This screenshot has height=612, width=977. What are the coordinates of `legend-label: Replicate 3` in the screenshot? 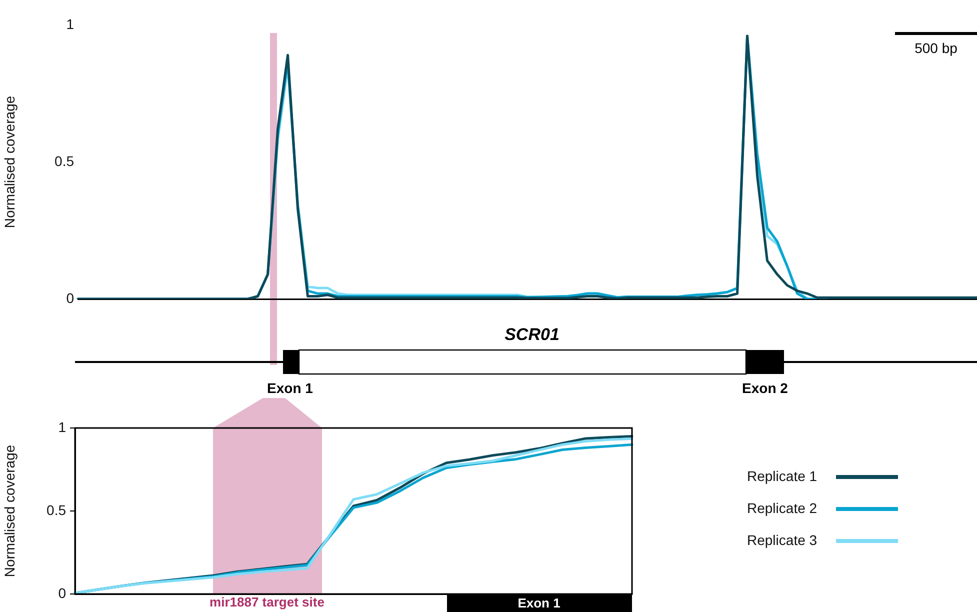 It's located at (782, 540).